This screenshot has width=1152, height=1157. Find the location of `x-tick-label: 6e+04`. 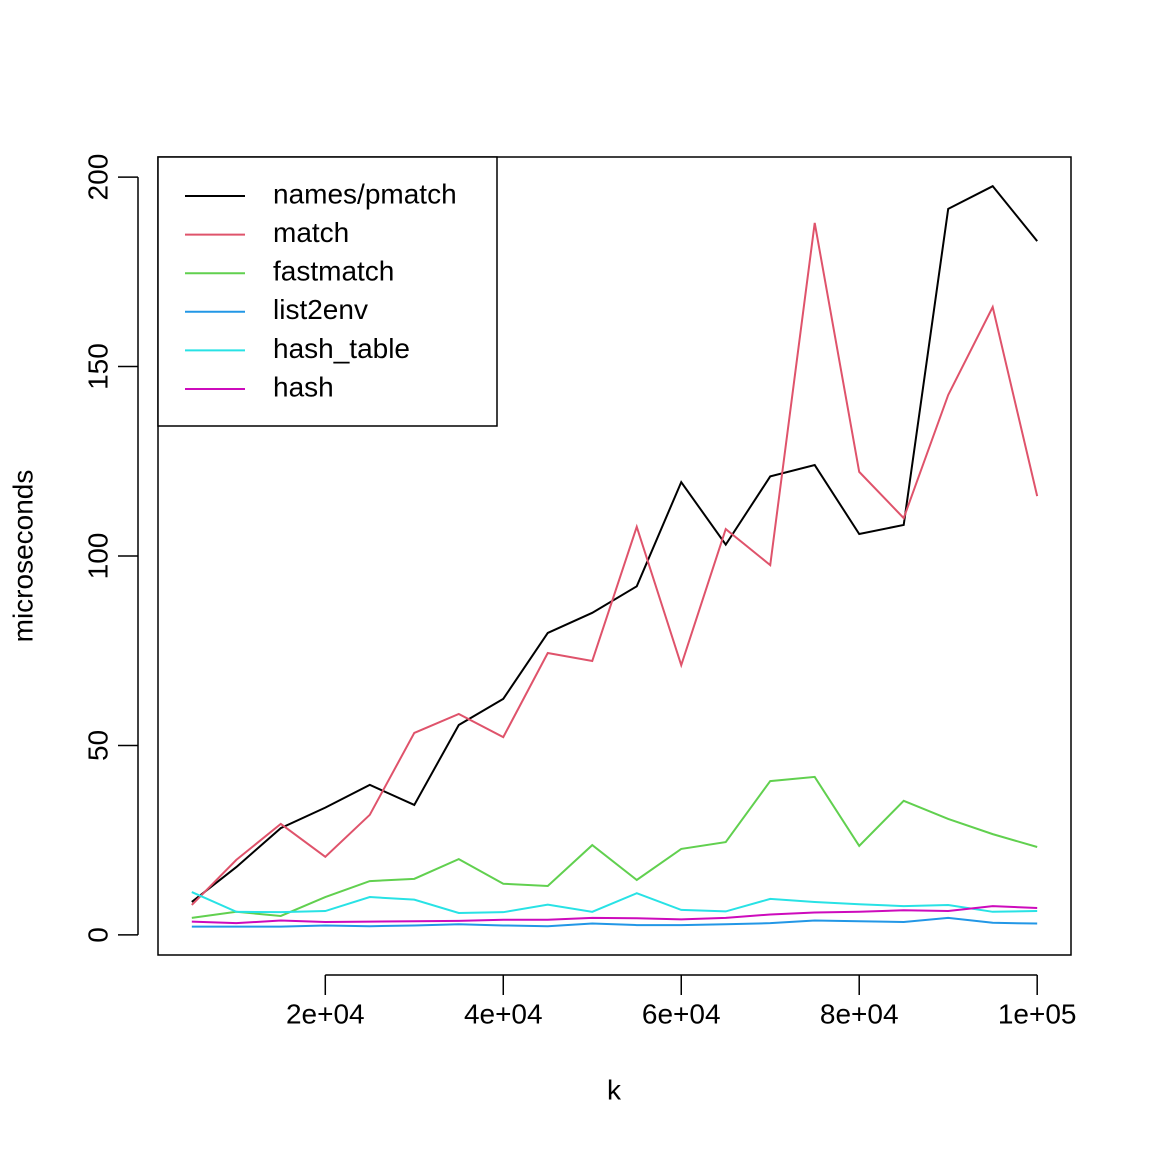

x-tick-label: 6e+04 is located at coordinates (681, 1013).